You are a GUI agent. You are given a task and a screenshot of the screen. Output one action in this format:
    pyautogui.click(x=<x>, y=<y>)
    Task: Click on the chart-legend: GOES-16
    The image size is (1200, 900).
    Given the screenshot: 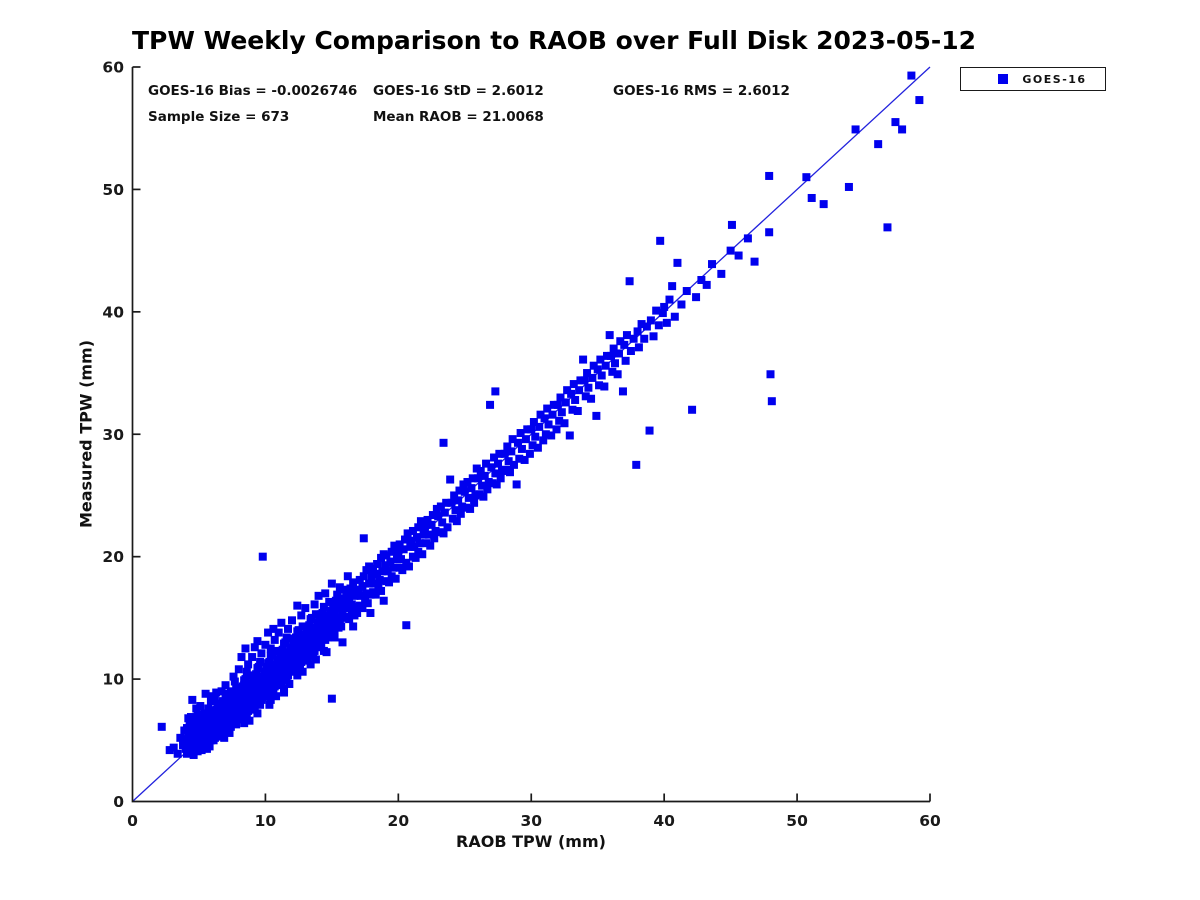 What is the action you would take?
    pyautogui.click(x=1033, y=79)
    